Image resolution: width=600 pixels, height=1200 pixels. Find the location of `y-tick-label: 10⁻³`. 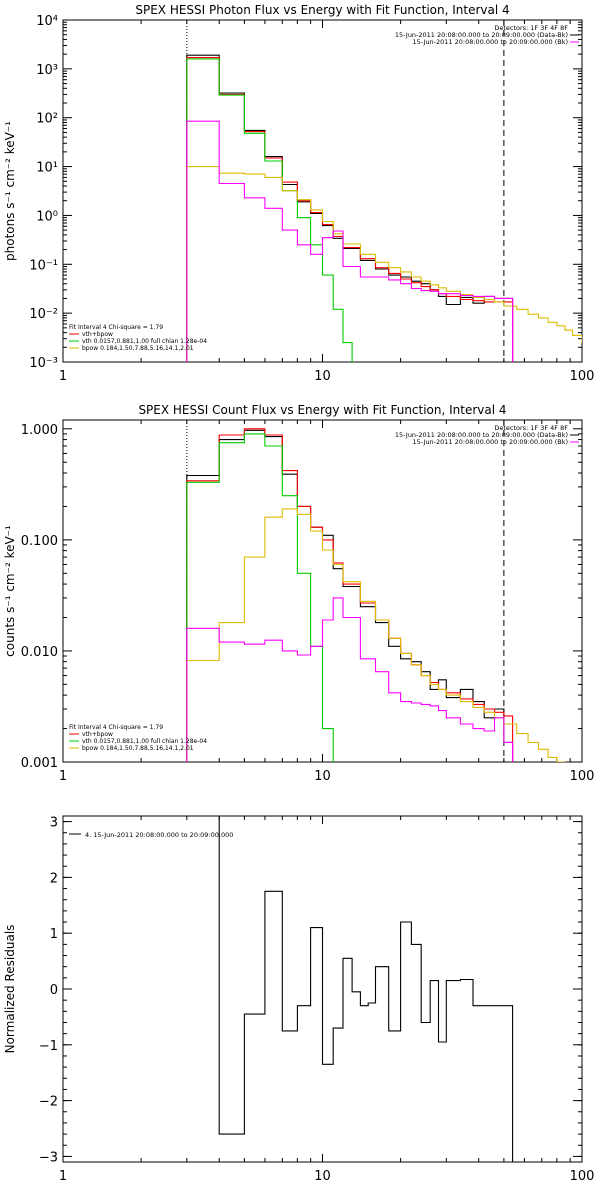

y-tick-label: 10⁻³ is located at coordinates (43, 363).